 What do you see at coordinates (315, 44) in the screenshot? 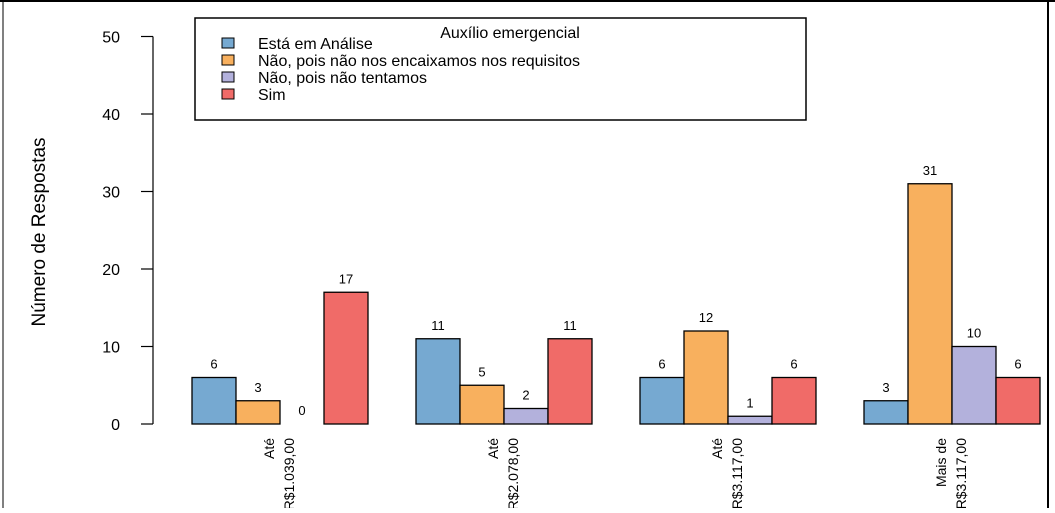
I see `legend-label: Está em Análise` at bounding box center [315, 44].